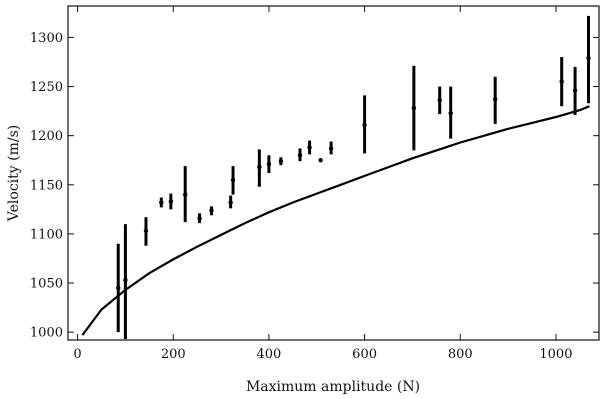 The height and width of the screenshot is (399, 603). I want to click on y-tick-label: 1200, so click(46, 136).